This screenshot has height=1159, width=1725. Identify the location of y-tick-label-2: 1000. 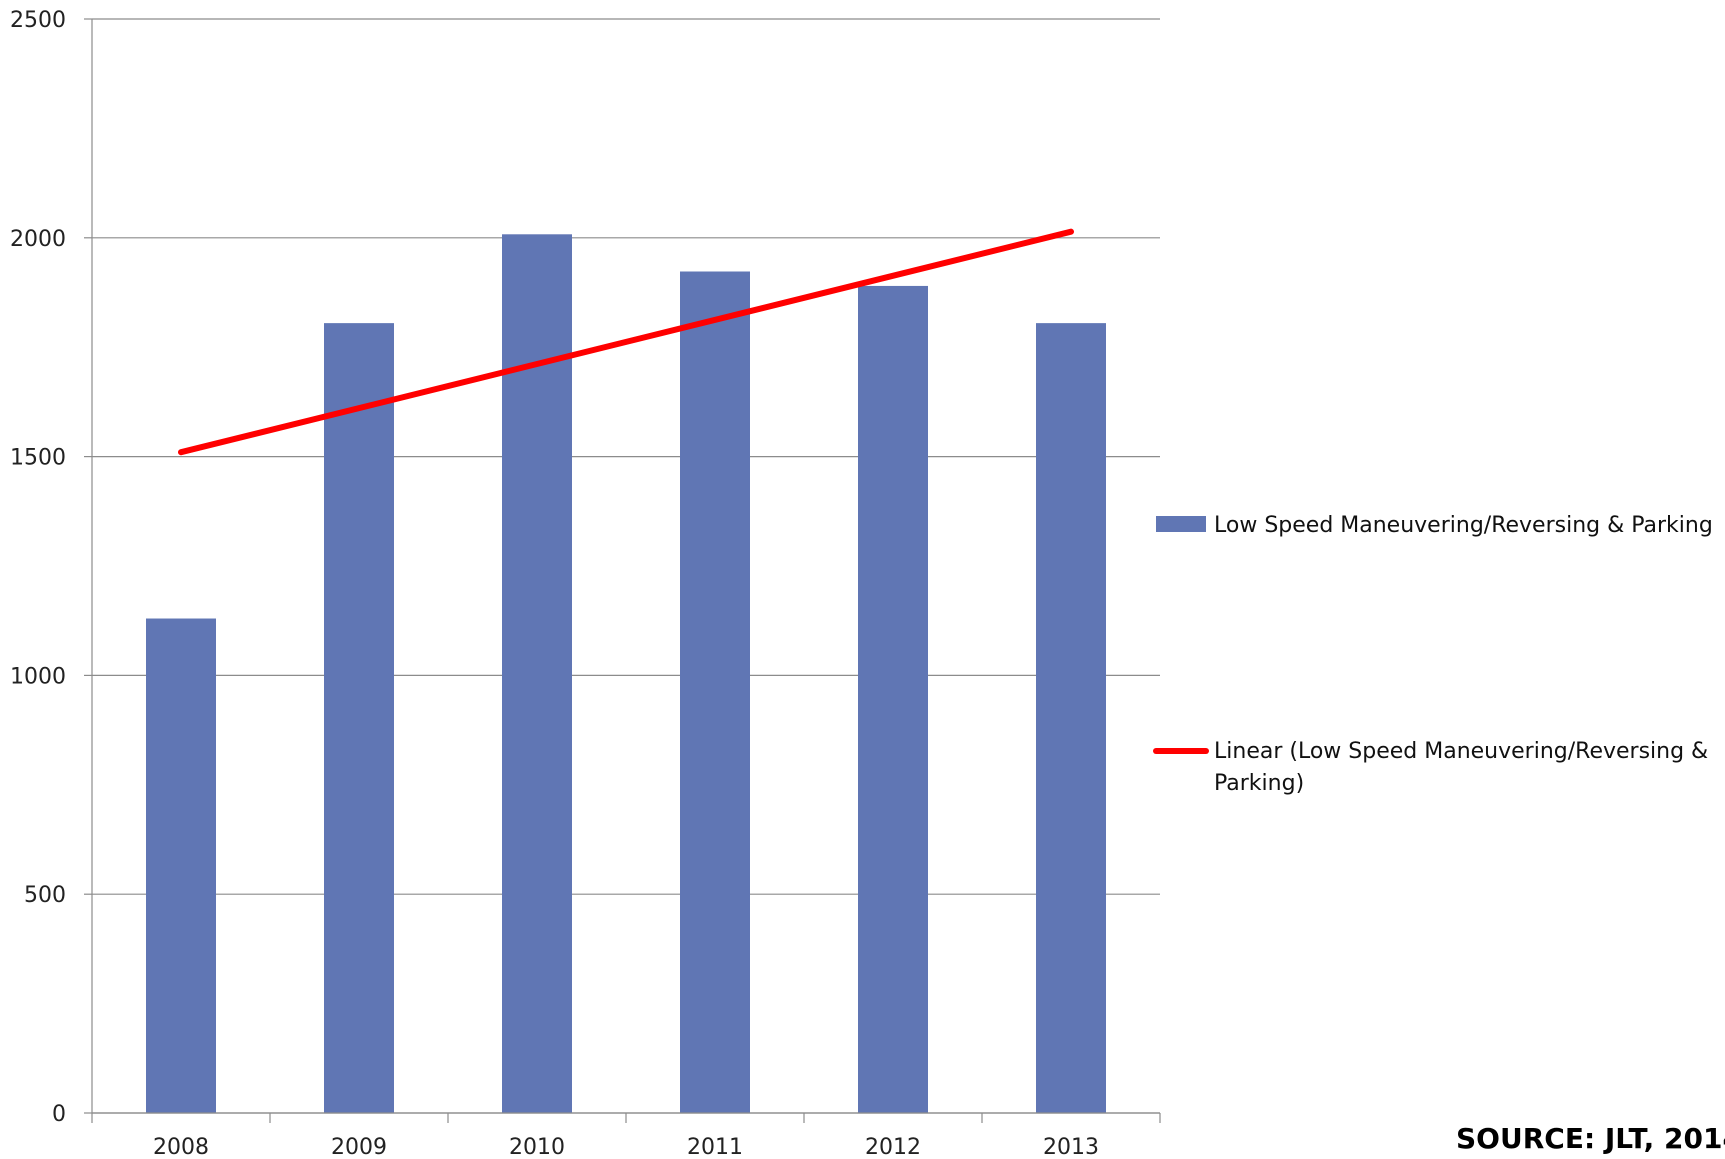
(38, 676).